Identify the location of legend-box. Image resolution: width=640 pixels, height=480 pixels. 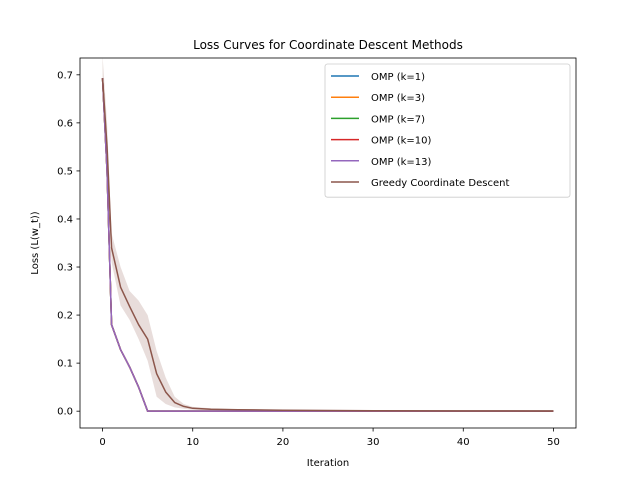
(447, 130).